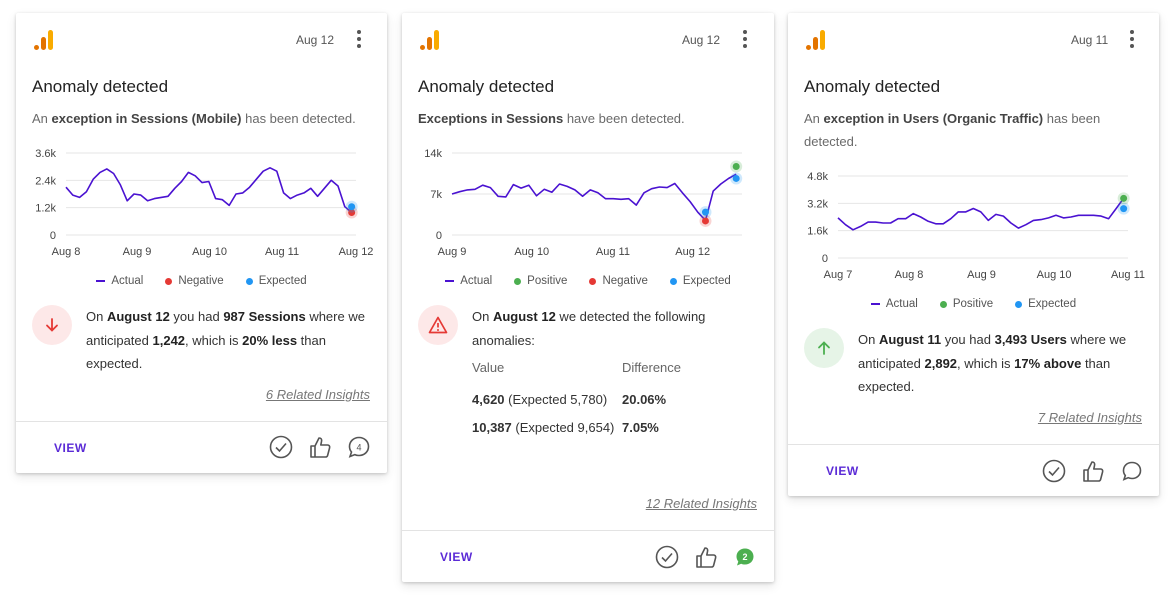 The image size is (1174, 600). I want to click on table-row: 4,620 (Expected 5,780) 20.06%, so click(569, 399).